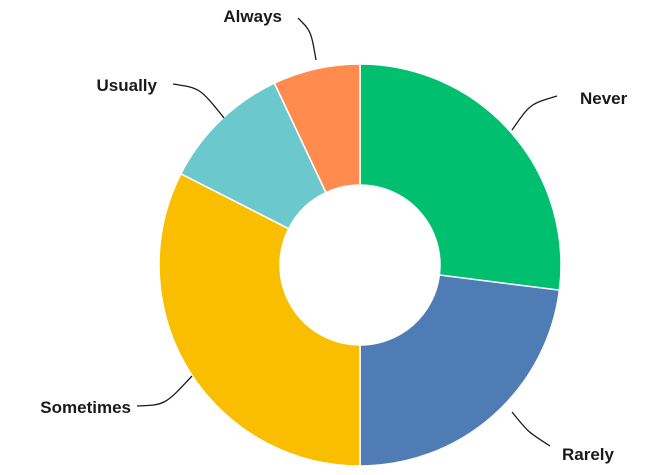 The height and width of the screenshot is (475, 646). I want to click on slice-label-sometimes: Sometimes, so click(85, 407).